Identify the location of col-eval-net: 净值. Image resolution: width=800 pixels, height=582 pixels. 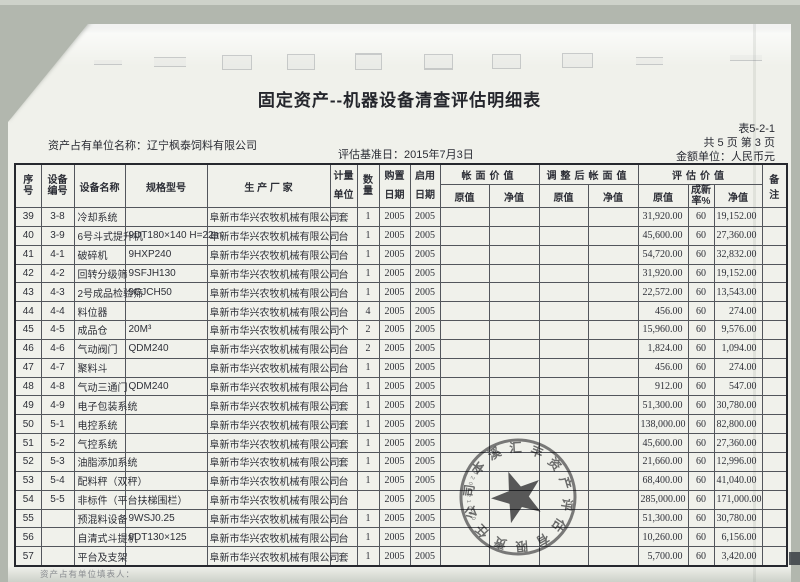
(738, 196).